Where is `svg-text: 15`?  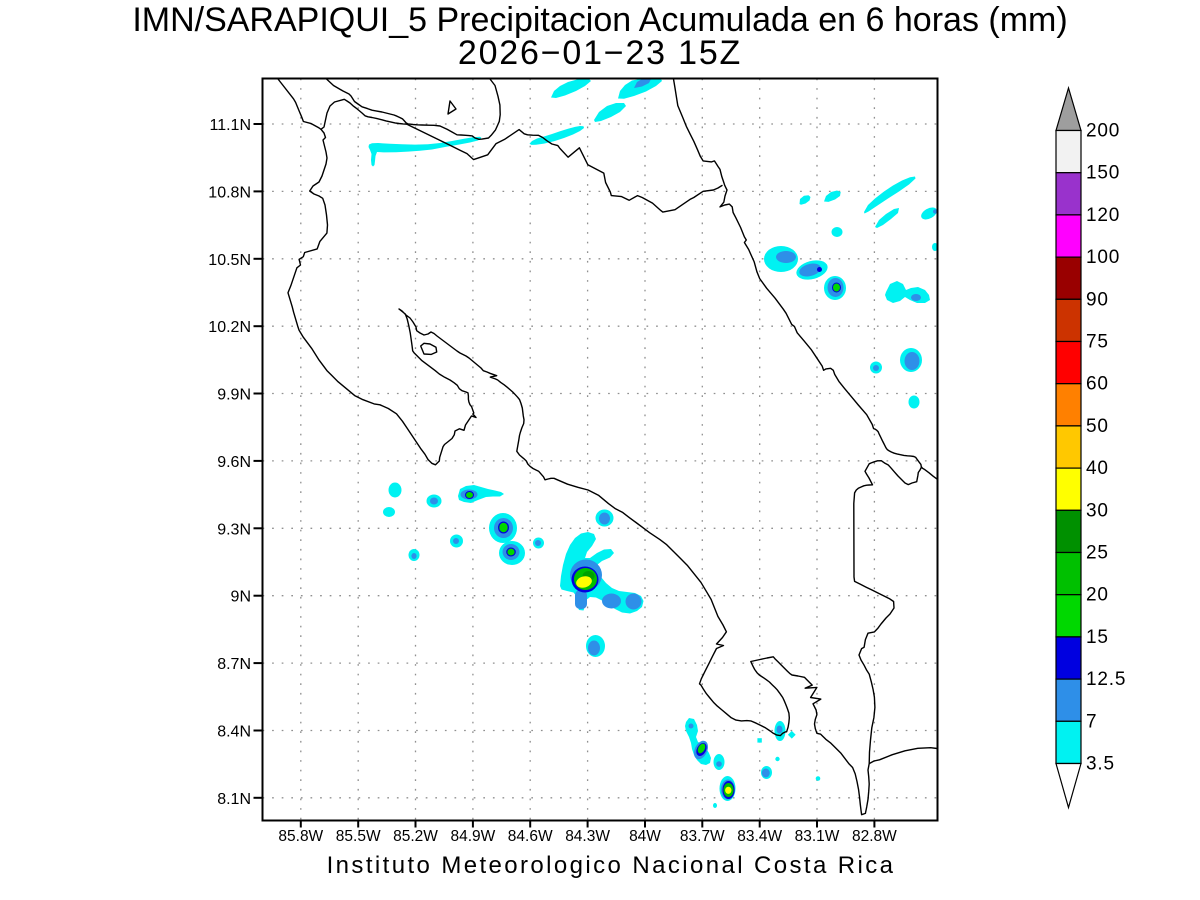 svg-text: 15 is located at coordinates (1097, 637).